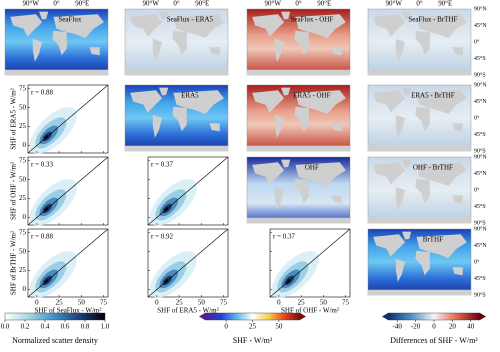  I want to click on y-tick-label: 75, so click(23, 160).